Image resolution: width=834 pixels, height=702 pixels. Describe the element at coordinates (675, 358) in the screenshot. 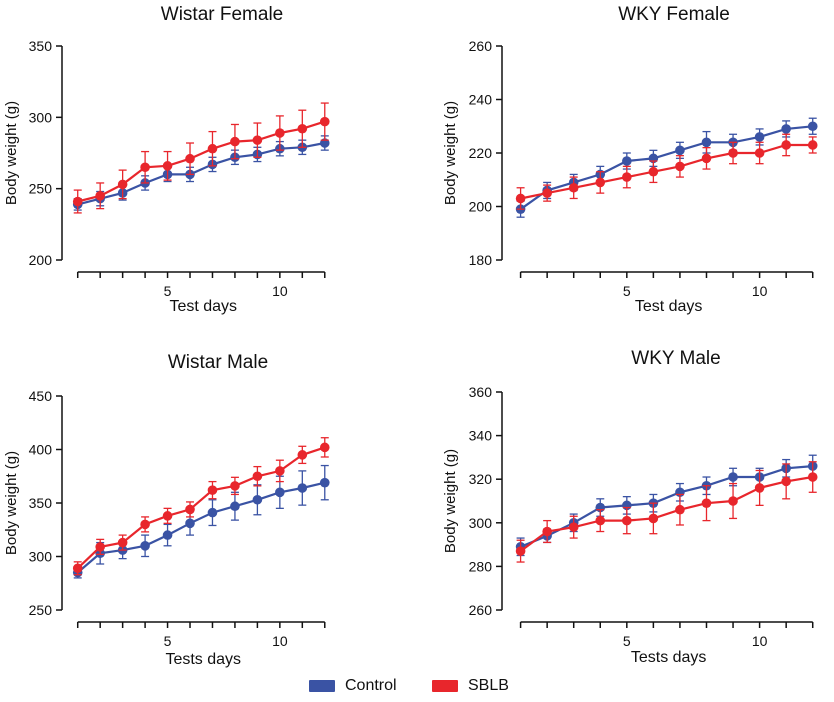

I see `chart-title: WKY Male` at that location.